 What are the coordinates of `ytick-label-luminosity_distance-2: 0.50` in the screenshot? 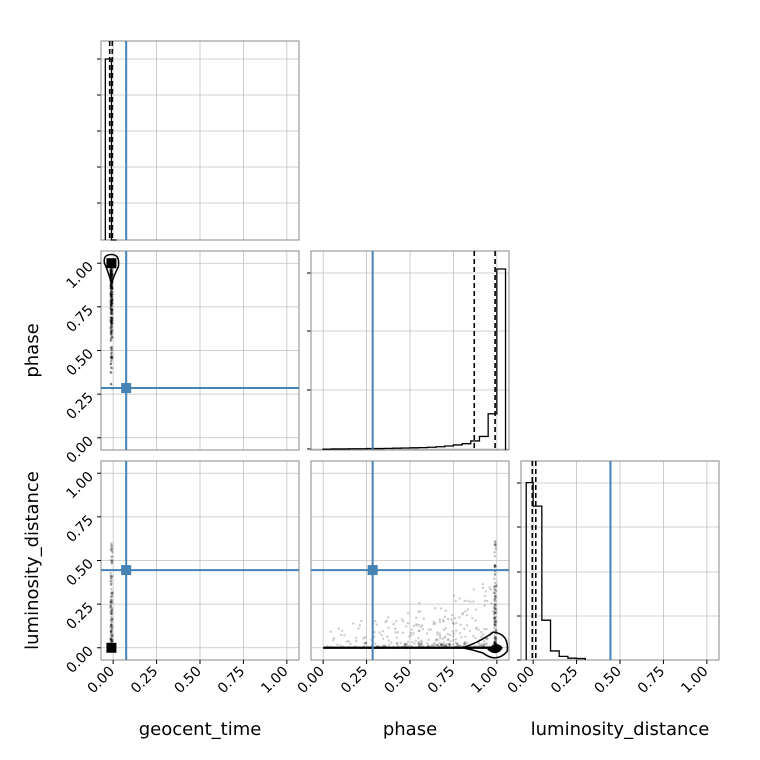 It's located at (79, 572).